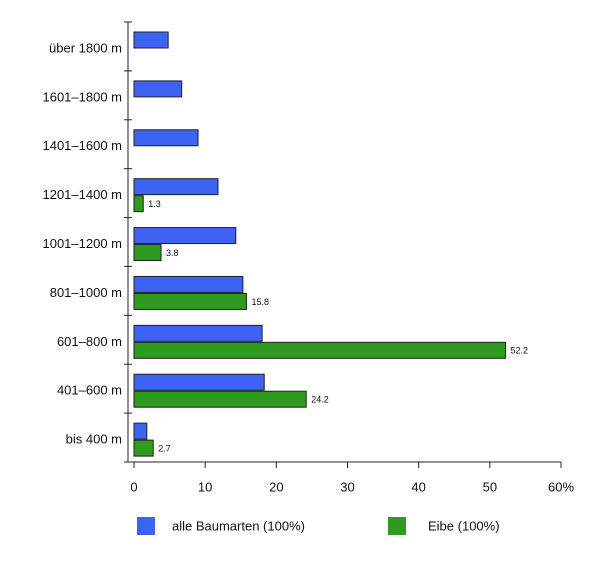 The width and height of the screenshot is (600, 563). What do you see at coordinates (464, 525) in the screenshot?
I see `legend-label: Eibe (100%)` at bounding box center [464, 525].